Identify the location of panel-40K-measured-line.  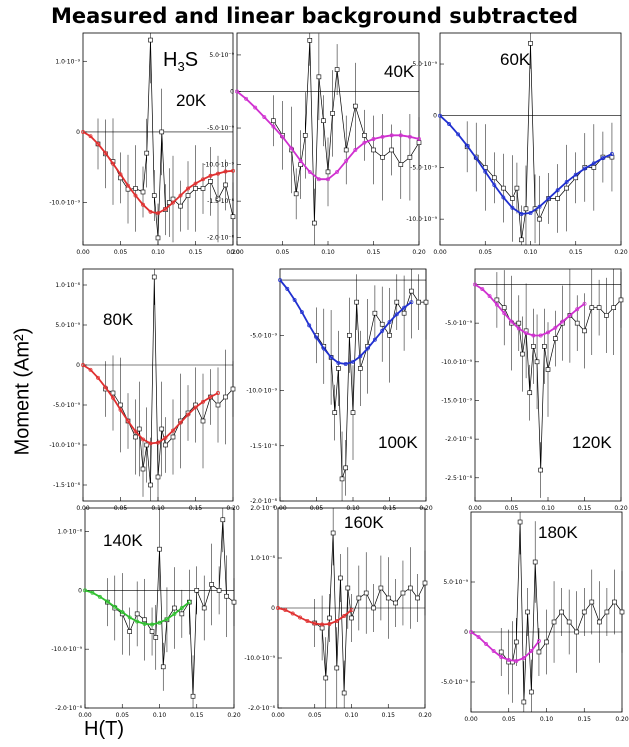
(346, 132).